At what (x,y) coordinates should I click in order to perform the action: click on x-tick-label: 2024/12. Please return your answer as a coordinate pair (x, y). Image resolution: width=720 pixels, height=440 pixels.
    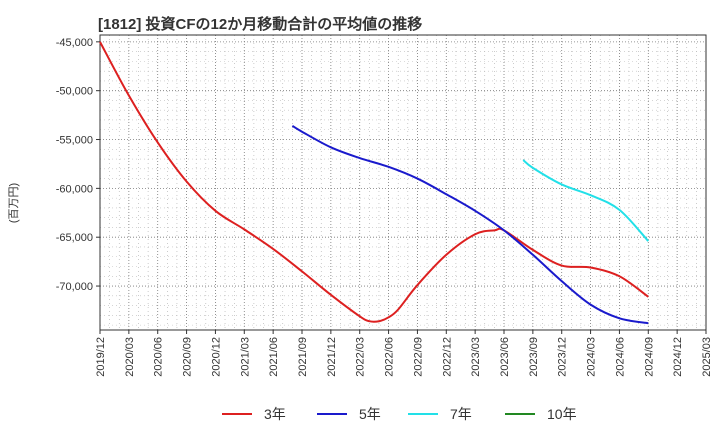
    Looking at the image, I should click on (678, 357).